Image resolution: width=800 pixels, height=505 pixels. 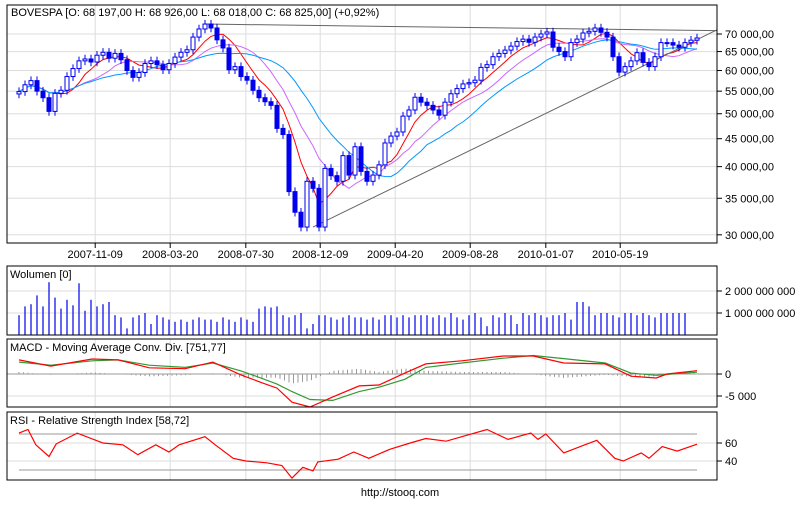 What do you see at coordinates (731, 444) in the screenshot?
I see `y-tick-label: 60` at bounding box center [731, 444].